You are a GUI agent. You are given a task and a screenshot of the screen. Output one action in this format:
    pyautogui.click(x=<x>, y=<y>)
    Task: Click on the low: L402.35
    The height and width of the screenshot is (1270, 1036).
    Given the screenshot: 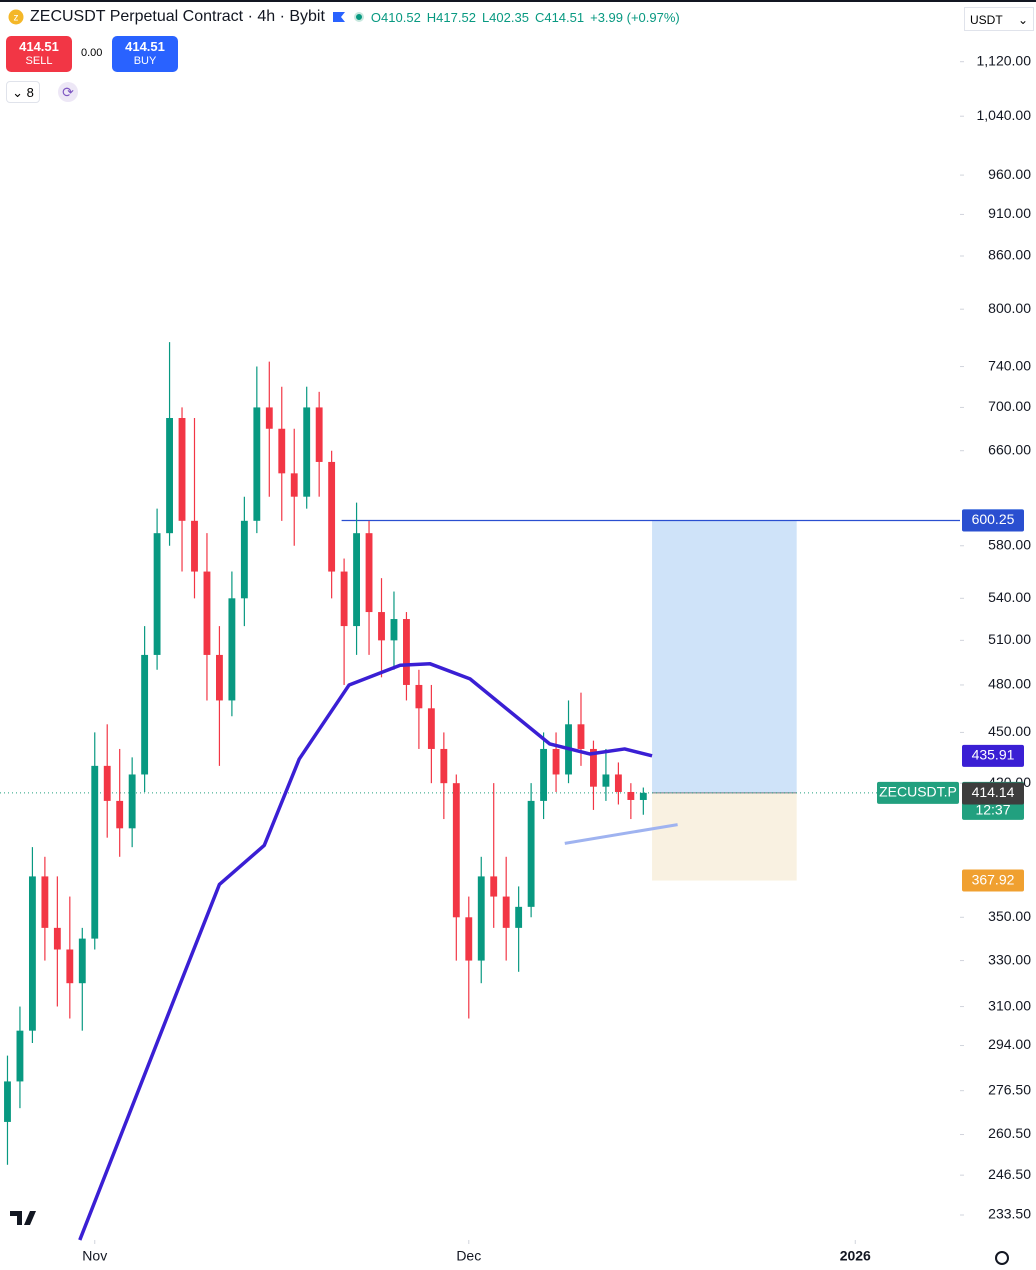 What is the action you would take?
    pyautogui.click(x=505, y=17)
    